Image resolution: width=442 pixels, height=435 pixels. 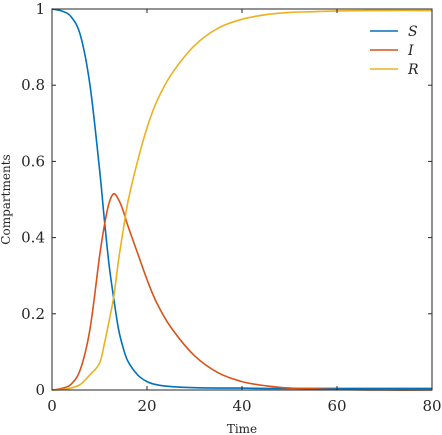 What do you see at coordinates (242, 428) in the screenshot?
I see `x-axis-label: Time` at bounding box center [242, 428].